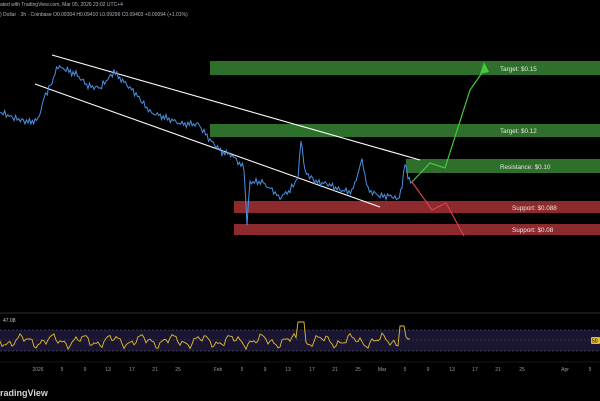 The width and height of the screenshot is (600, 401). I want to click on resistance-zone, so click(503, 166).